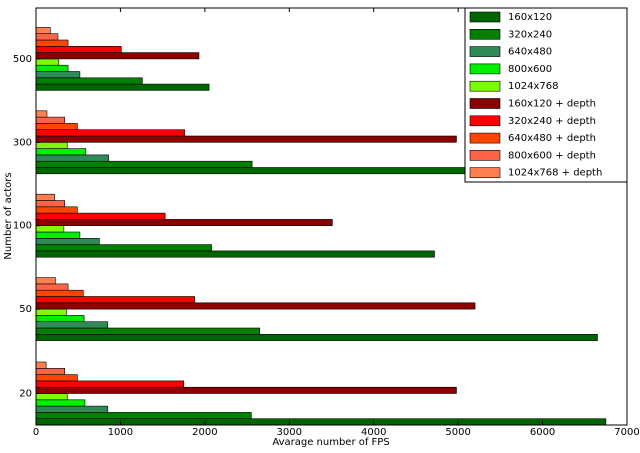 The image size is (640, 453). I want to click on x-tick-label: 3000, so click(289, 432).